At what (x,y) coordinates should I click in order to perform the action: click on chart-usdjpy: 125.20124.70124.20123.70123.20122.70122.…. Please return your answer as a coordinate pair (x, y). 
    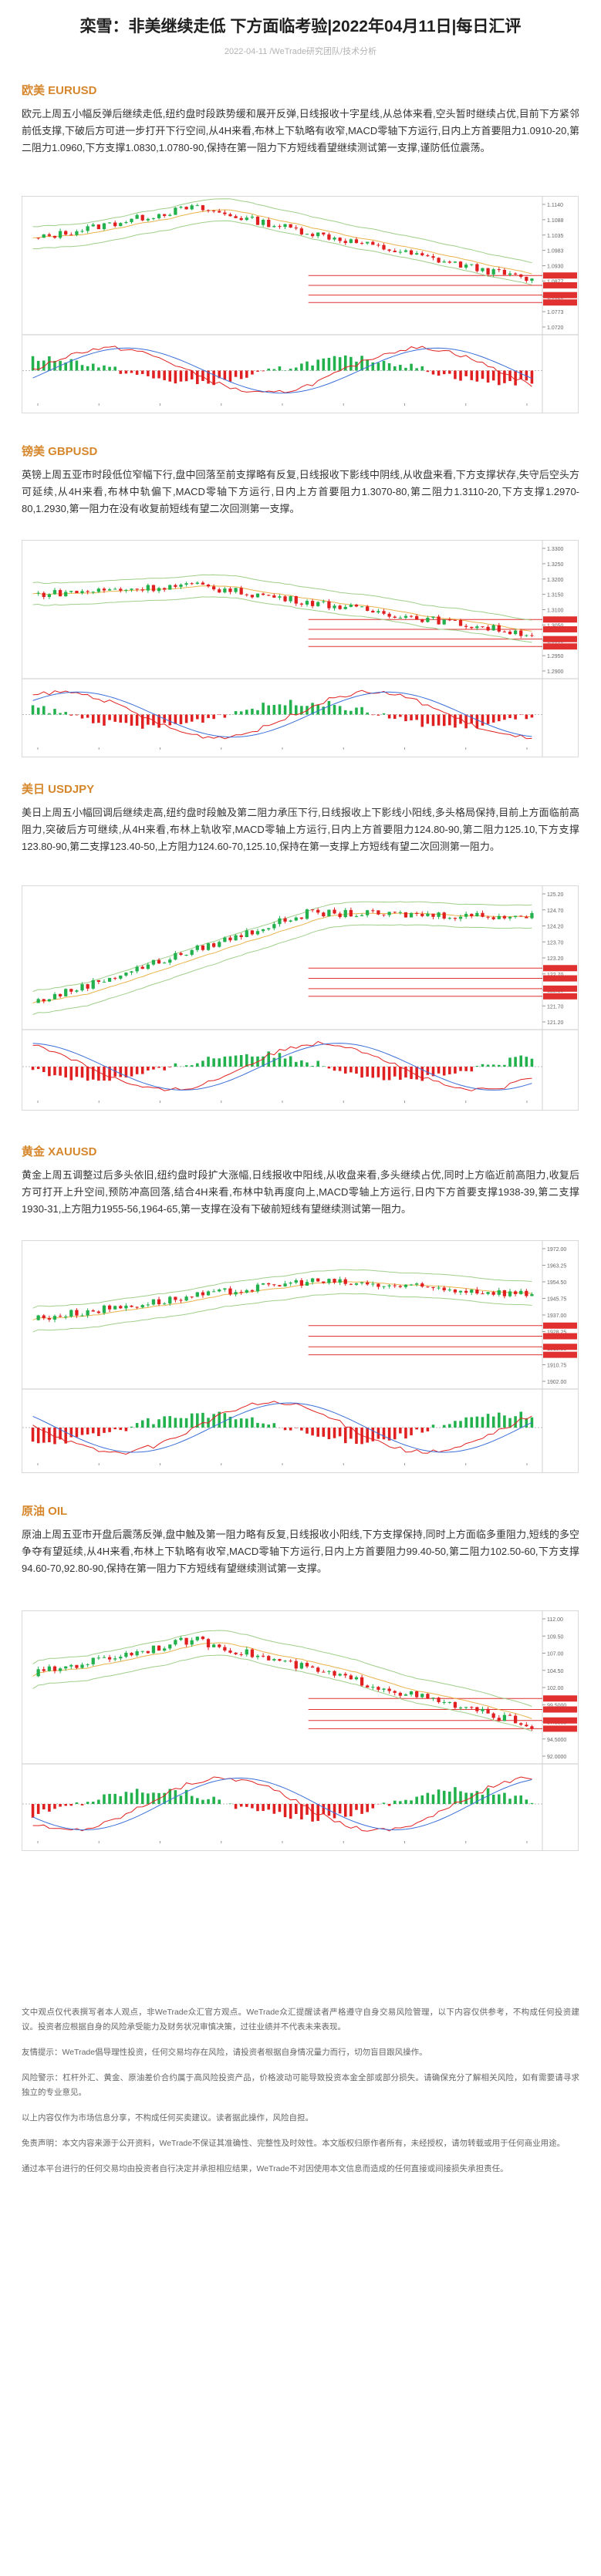
    Looking at the image, I should click on (300, 998).